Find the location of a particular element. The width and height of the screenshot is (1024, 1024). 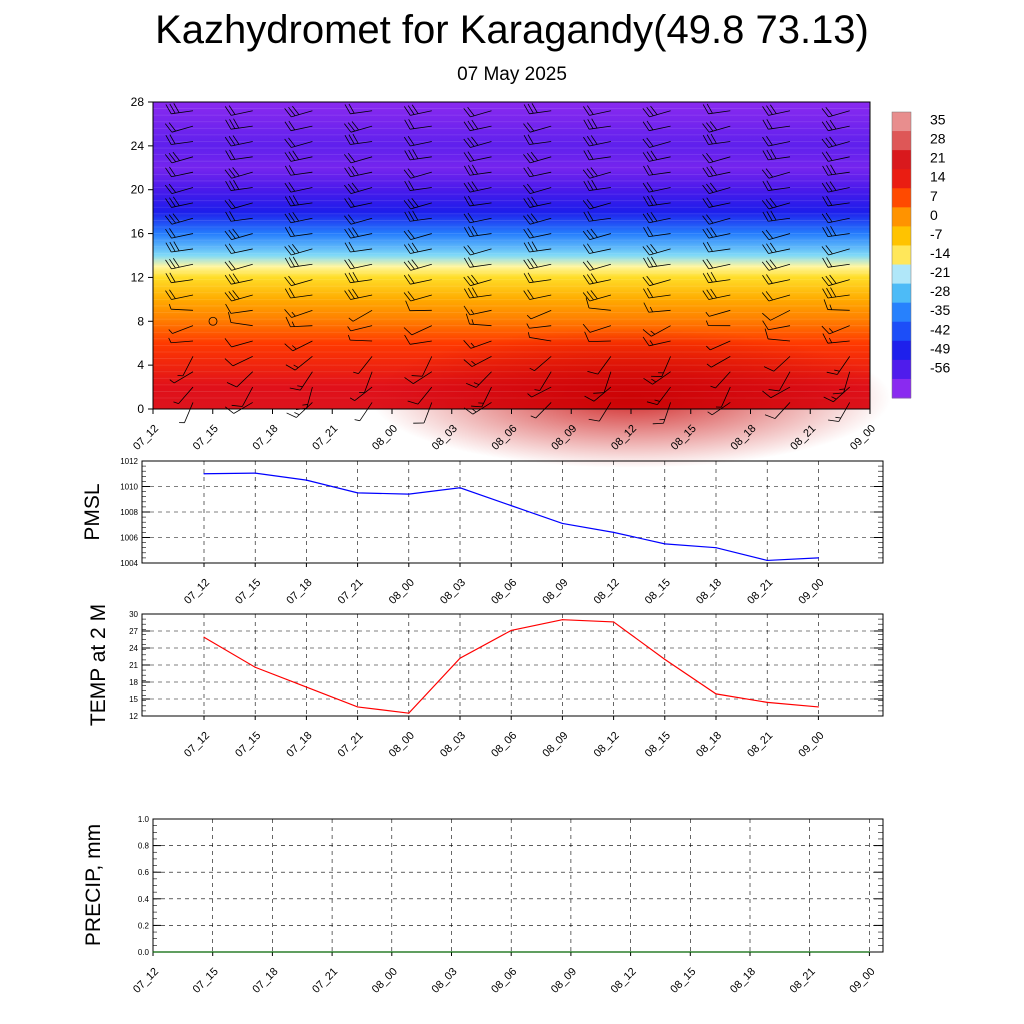

y-tick-label: 1008 is located at coordinates (129, 512).